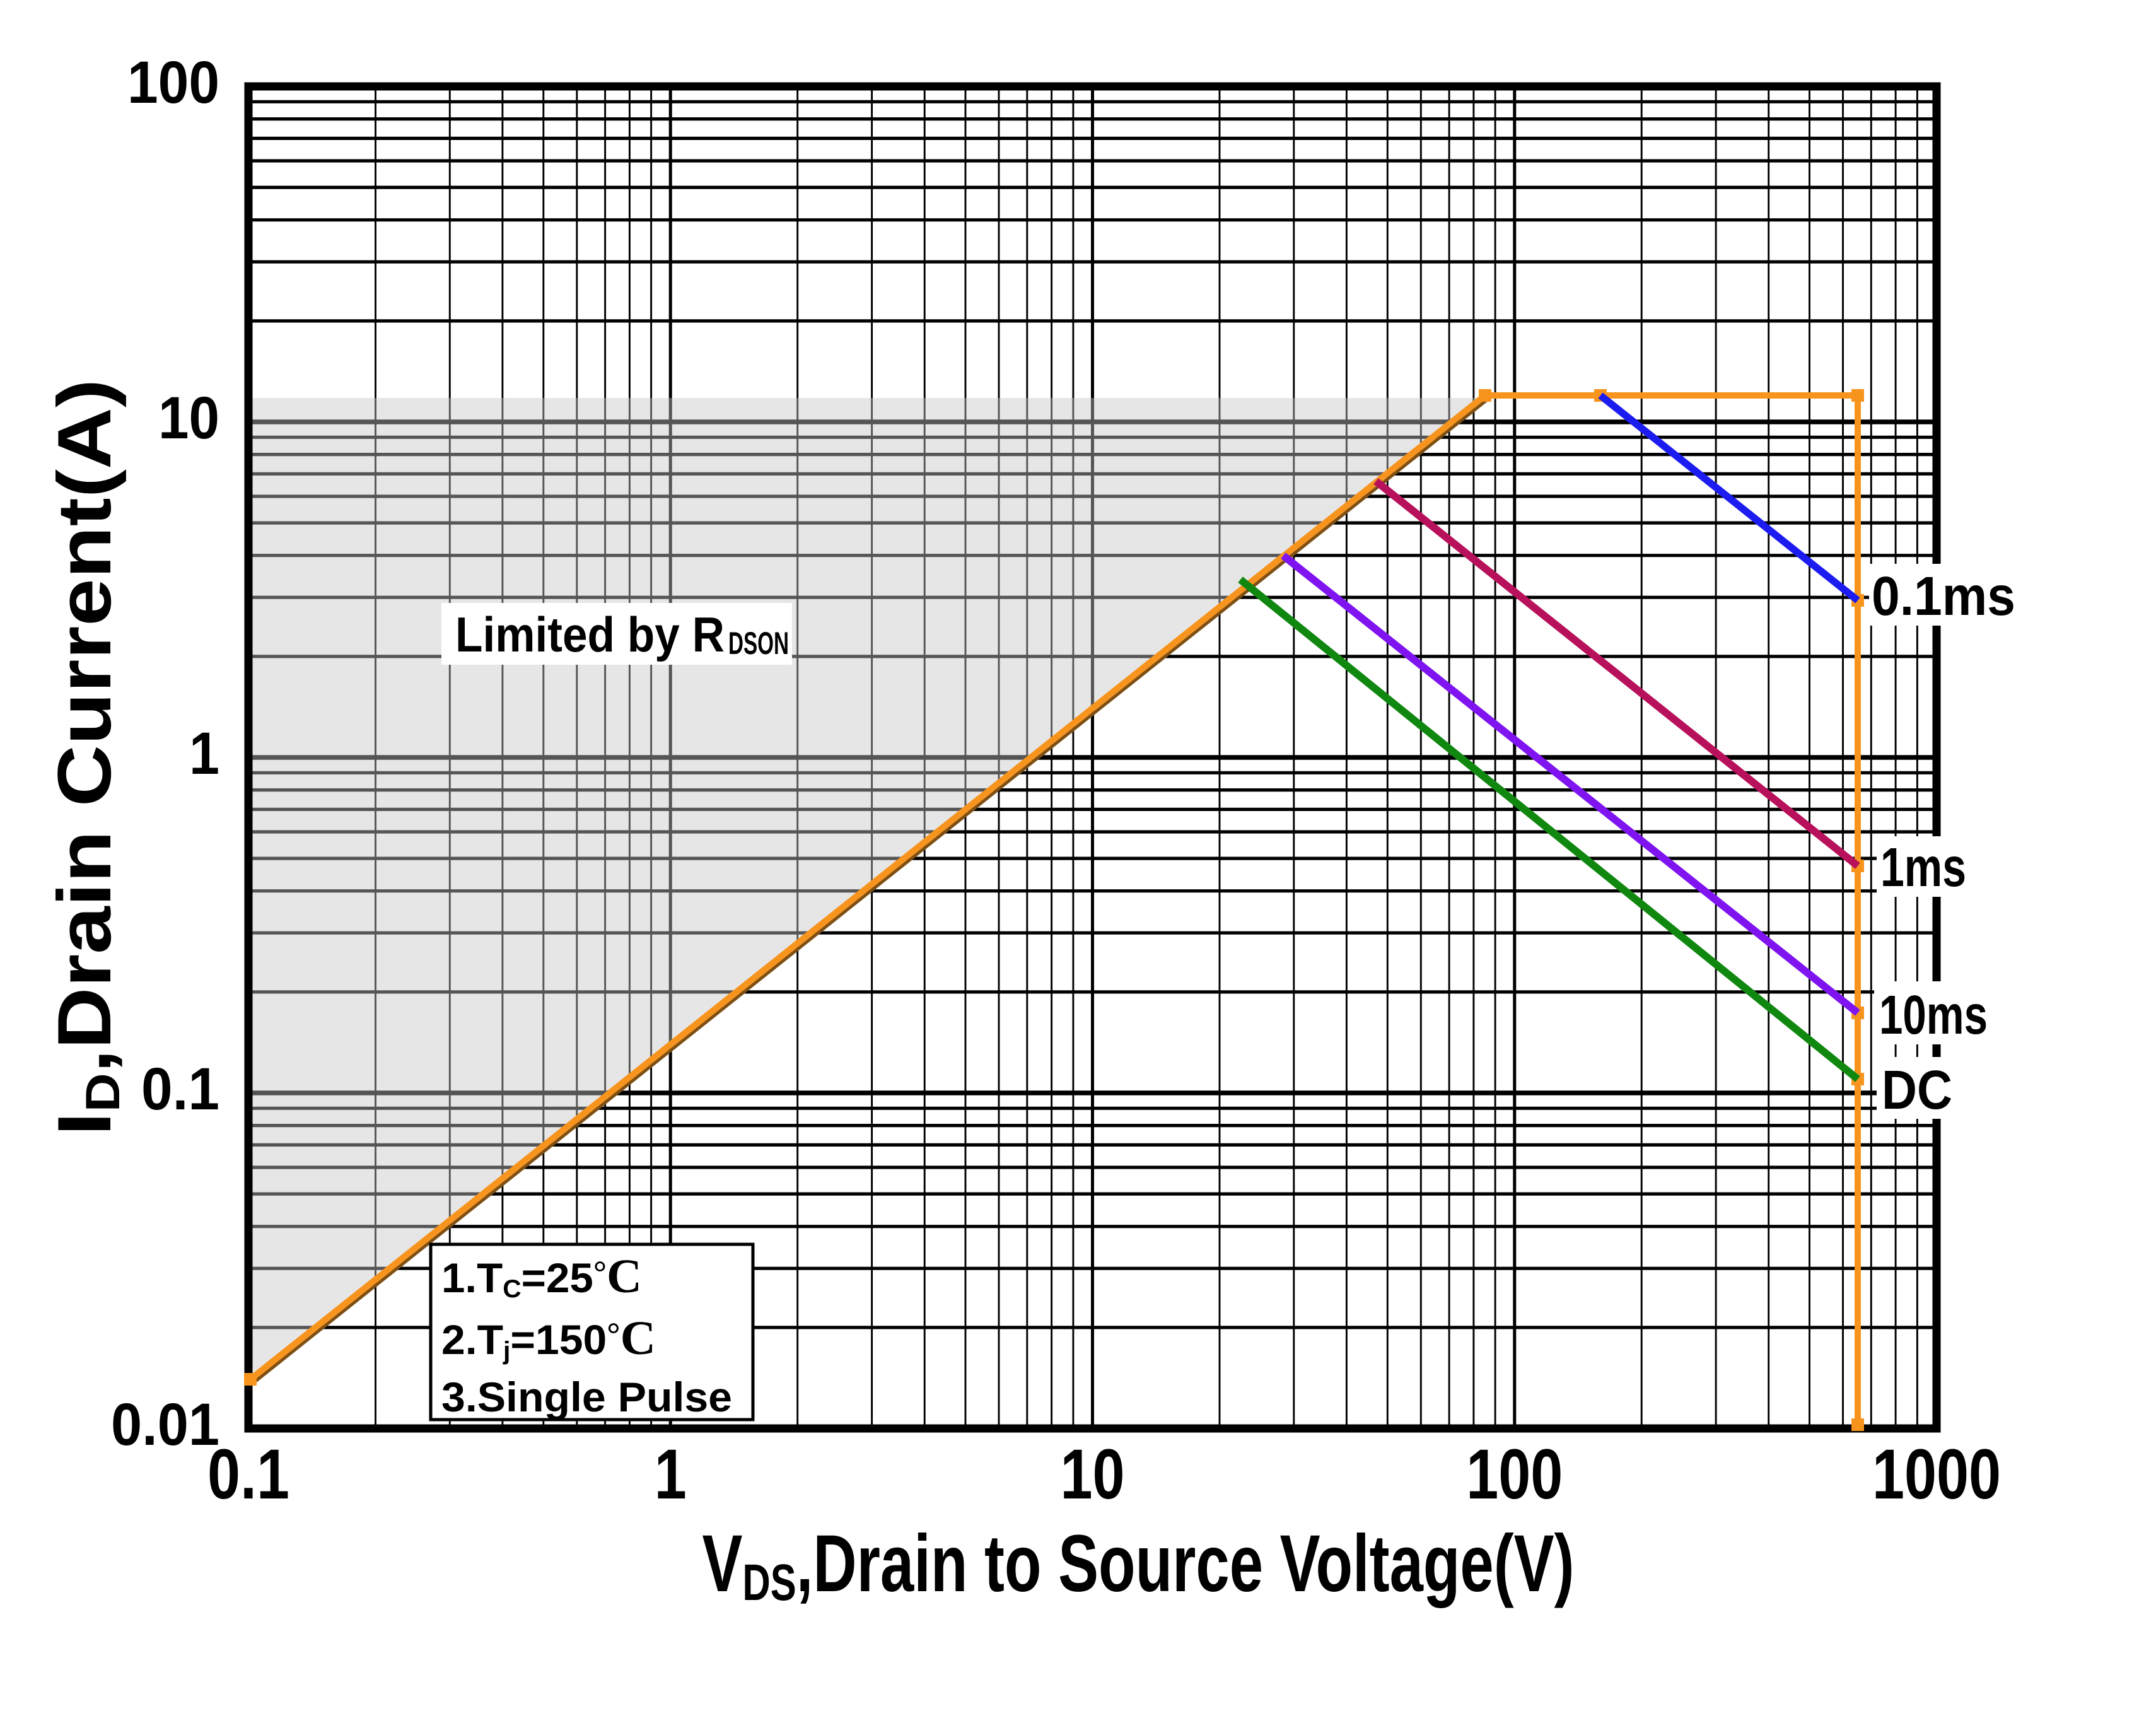 Image resolution: width=2156 pixels, height=1711 pixels. I want to click on svg-text: DSON, so click(758, 643).